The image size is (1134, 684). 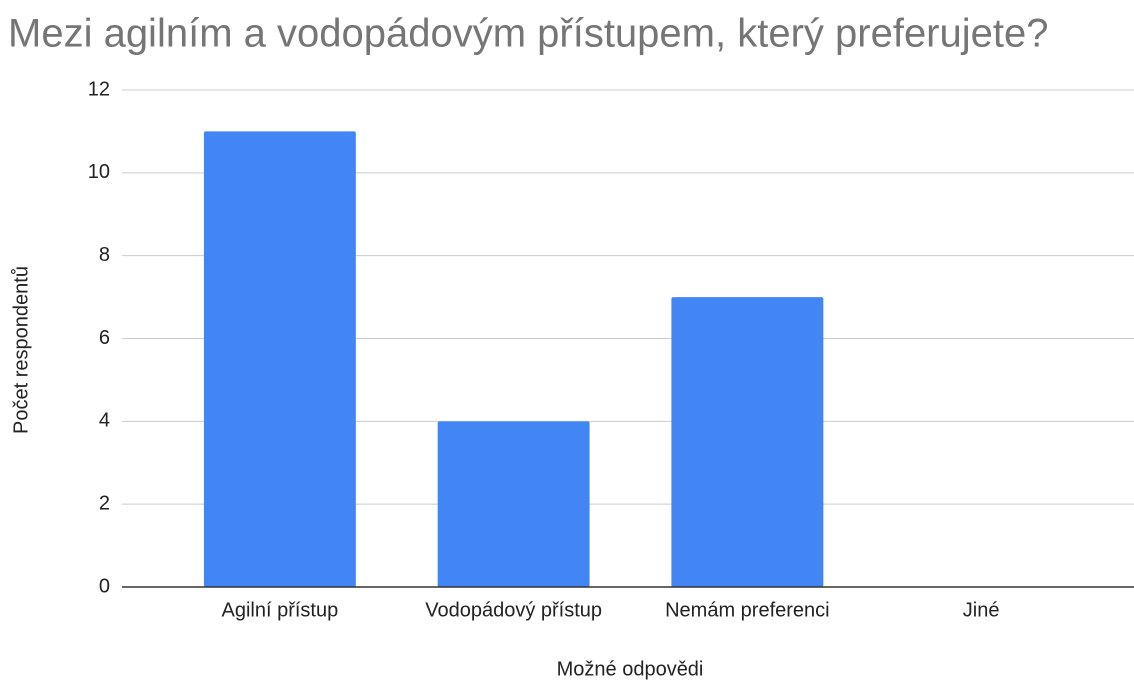 I want to click on x-tick-label: Agilní přístup, so click(x=280, y=610).